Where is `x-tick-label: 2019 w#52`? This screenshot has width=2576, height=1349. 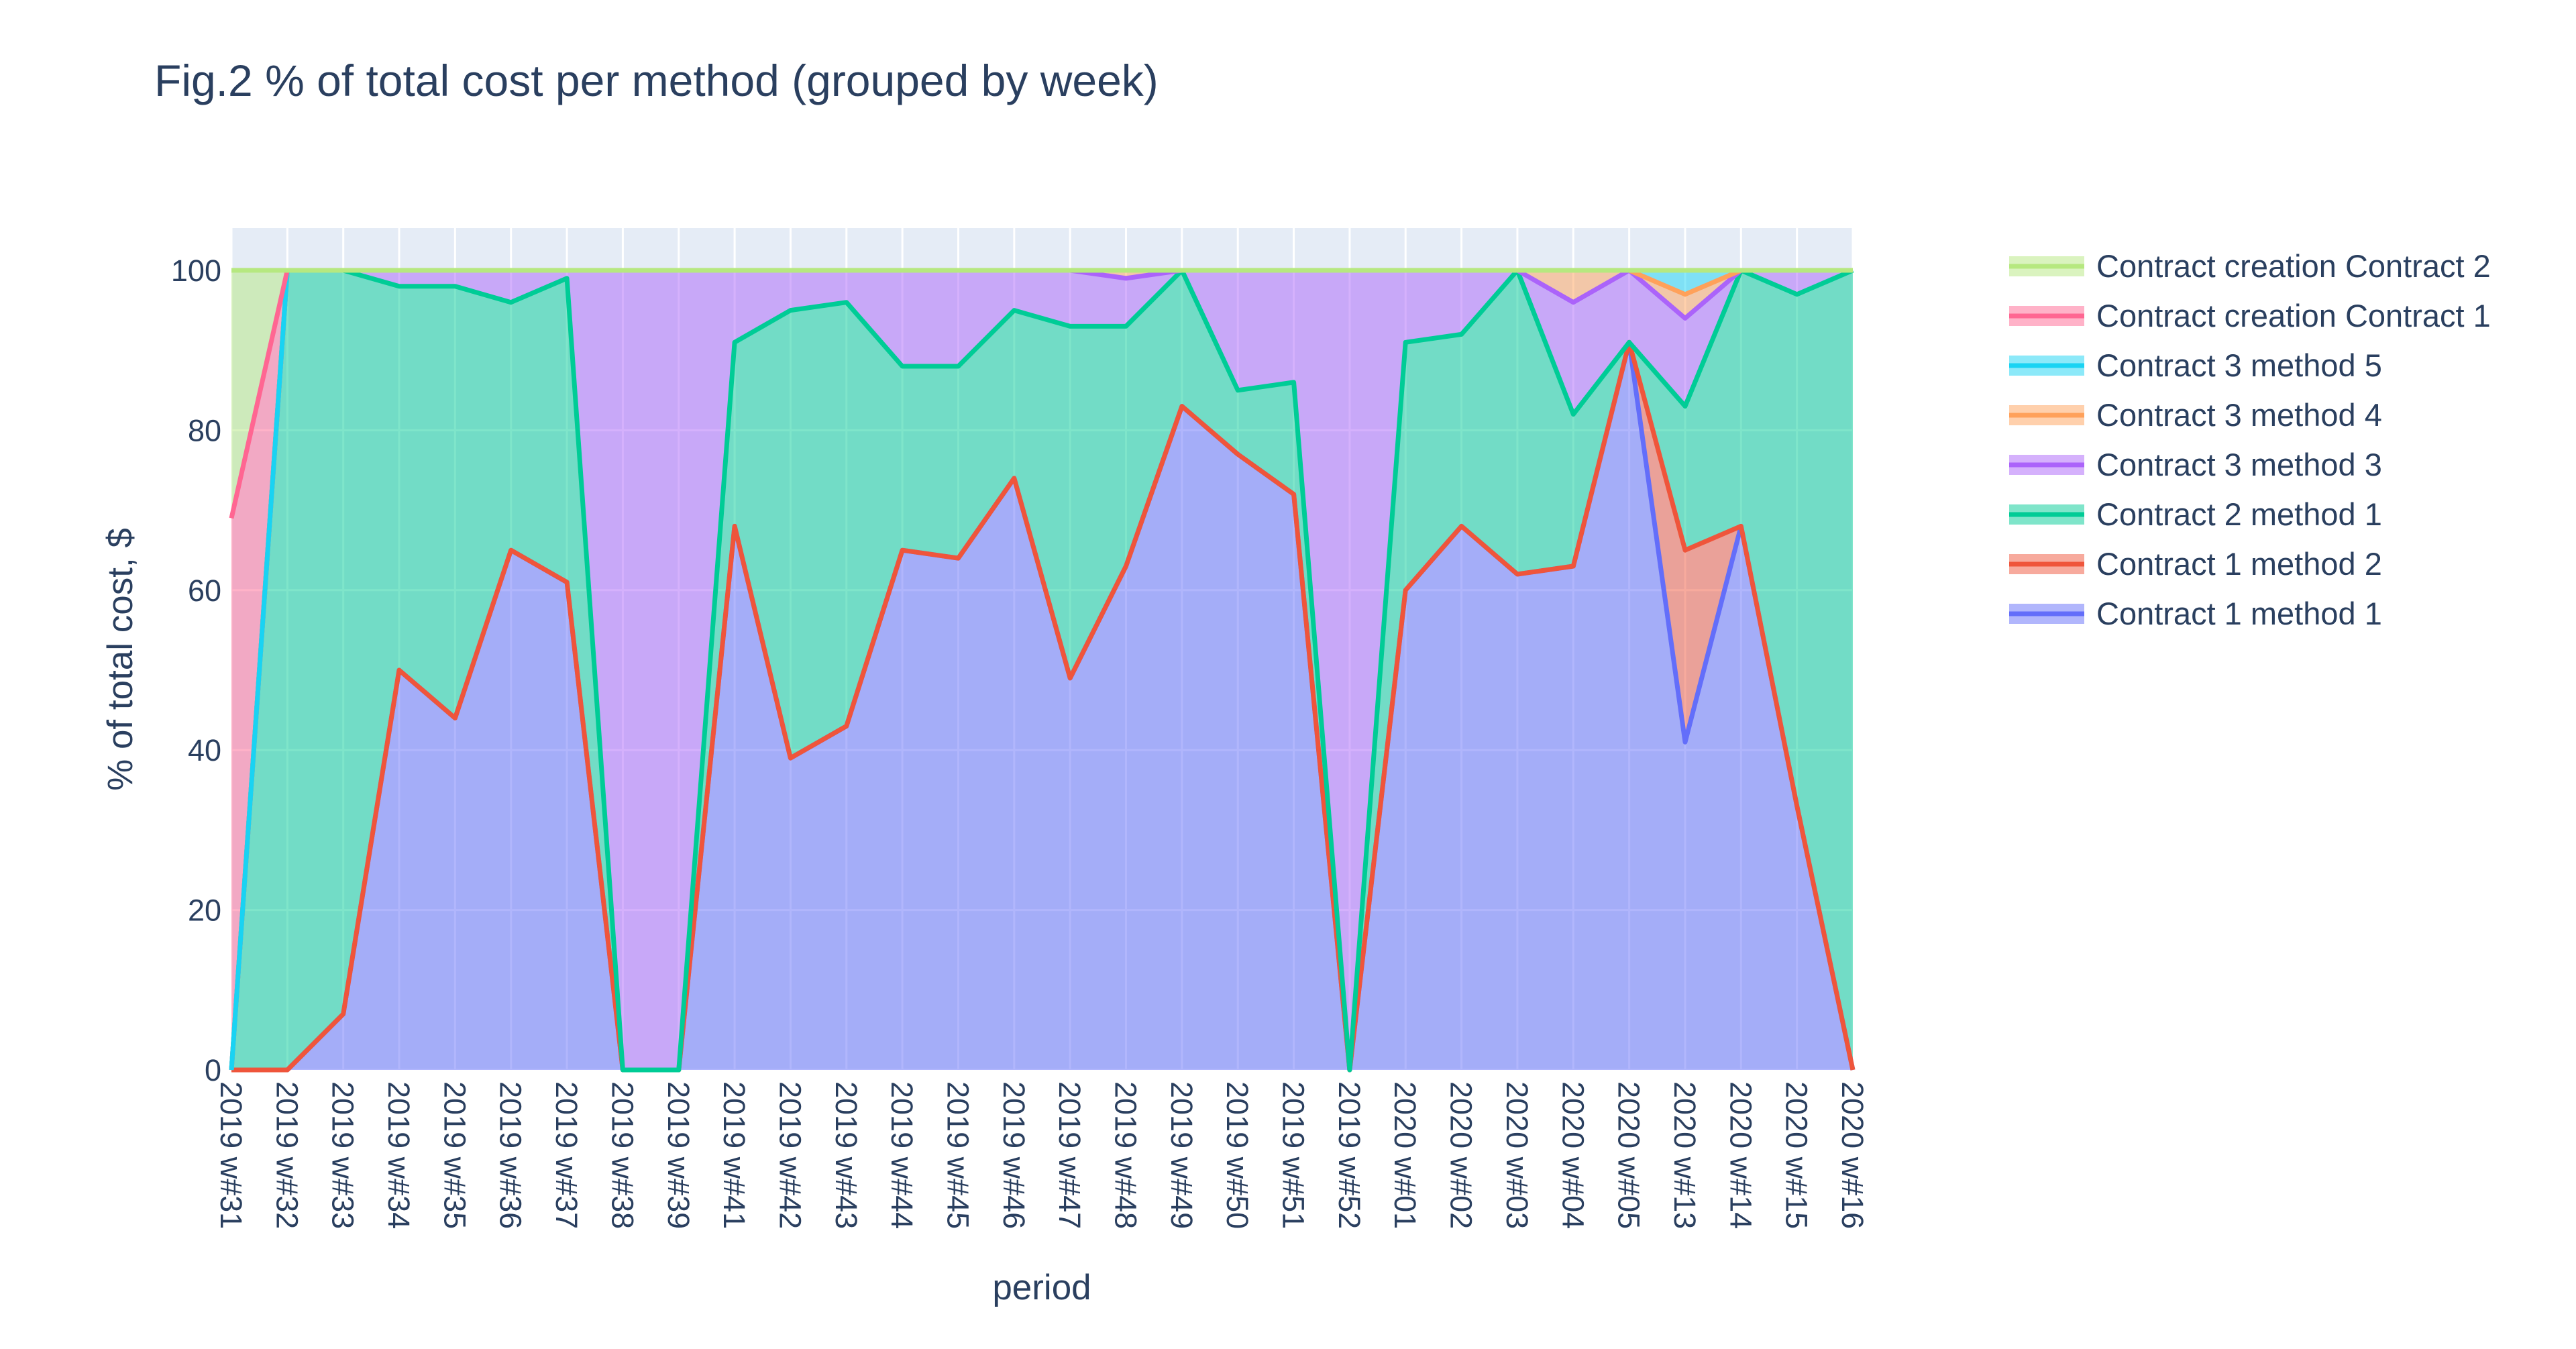 x-tick-label: 2019 w#52 is located at coordinates (1349, 1155).